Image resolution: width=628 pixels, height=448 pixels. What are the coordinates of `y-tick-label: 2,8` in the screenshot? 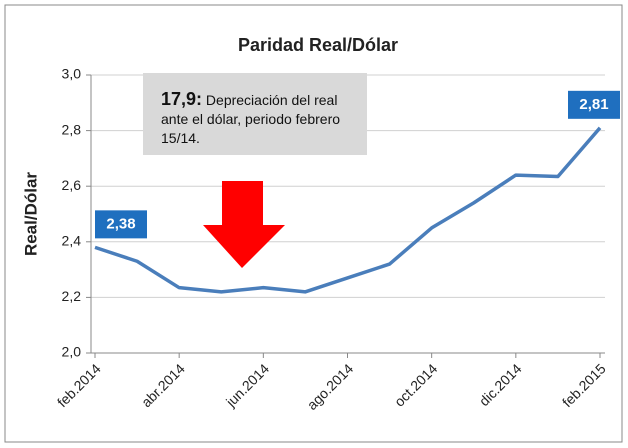 It's located at (72, 129).